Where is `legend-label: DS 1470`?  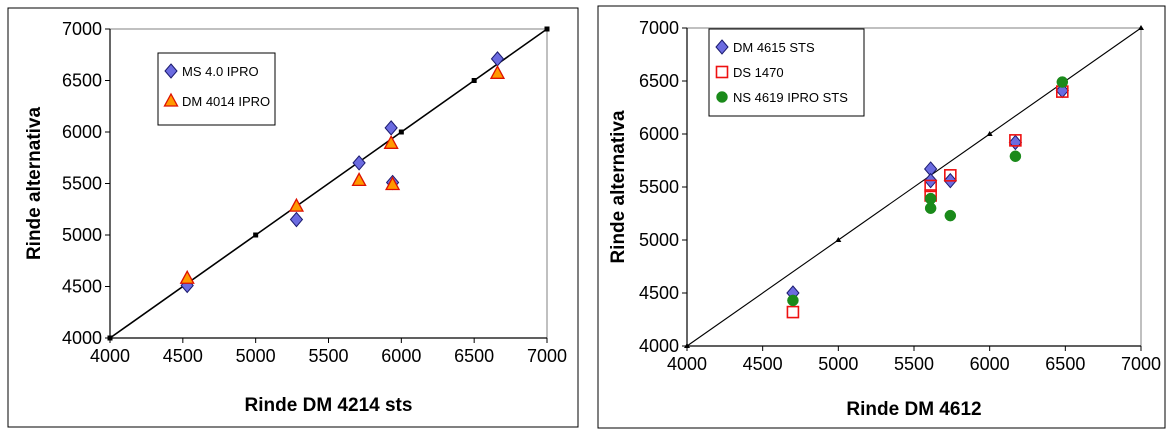
legend-label: DS 1470 is located at coordinates (758, 72).